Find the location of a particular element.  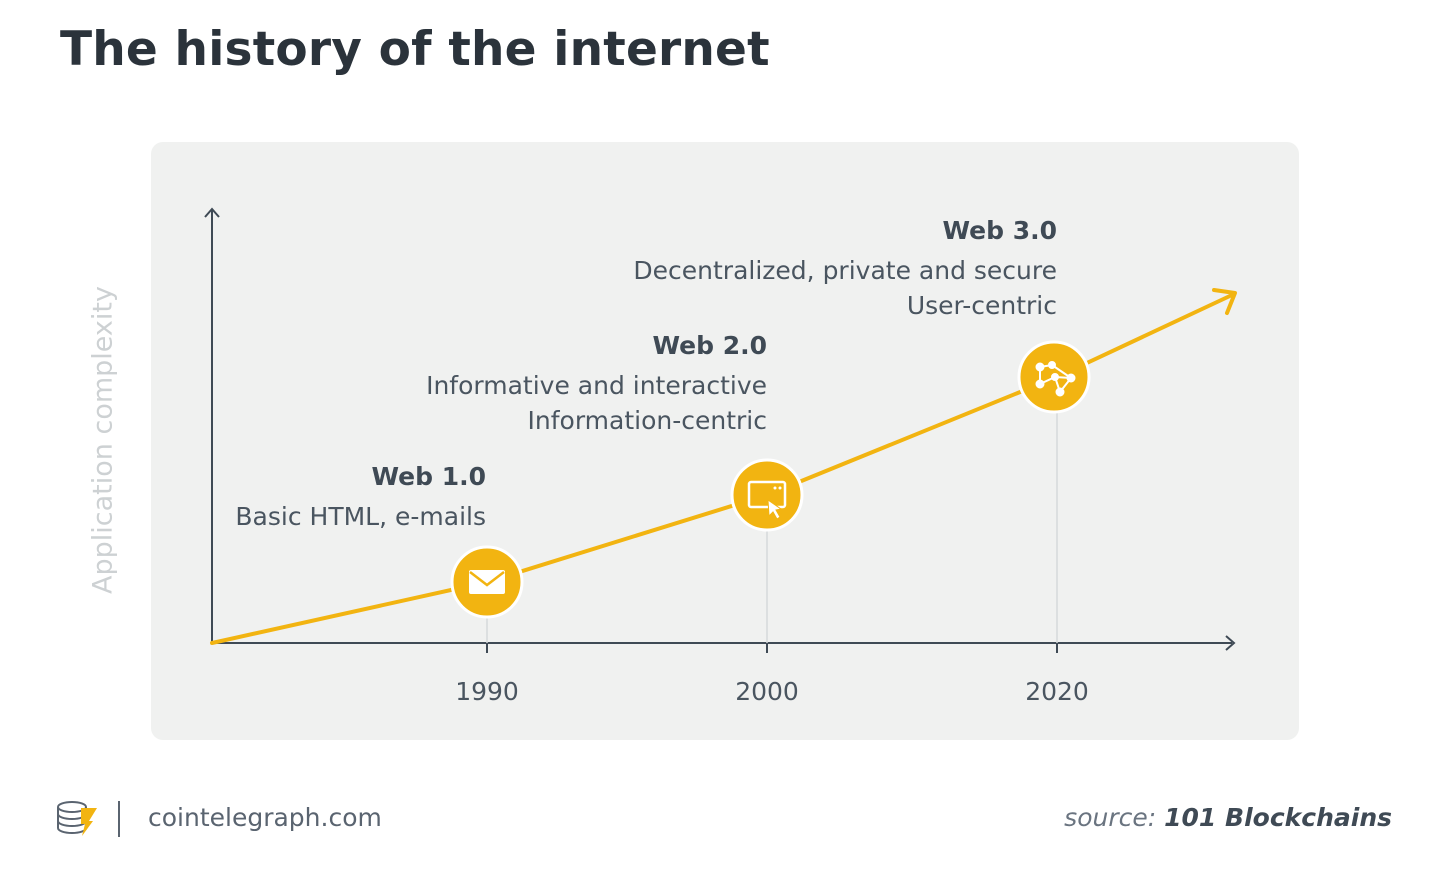

x-axis-arrowhead is located at coordinates (1230, 643).